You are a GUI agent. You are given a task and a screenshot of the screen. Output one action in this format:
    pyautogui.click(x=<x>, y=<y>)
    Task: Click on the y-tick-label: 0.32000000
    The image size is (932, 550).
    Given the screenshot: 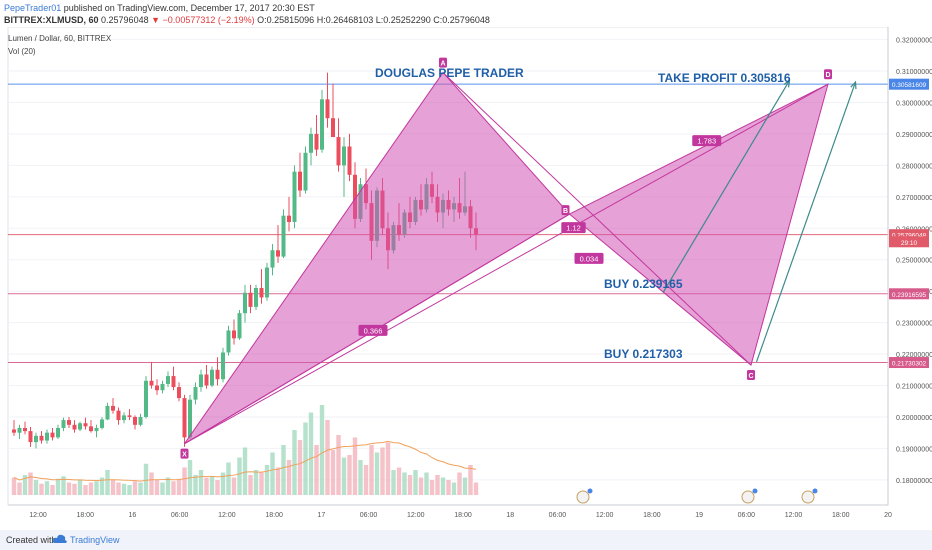 What is the action you would take?
    pyautogui.click(x=914, y=41)
    